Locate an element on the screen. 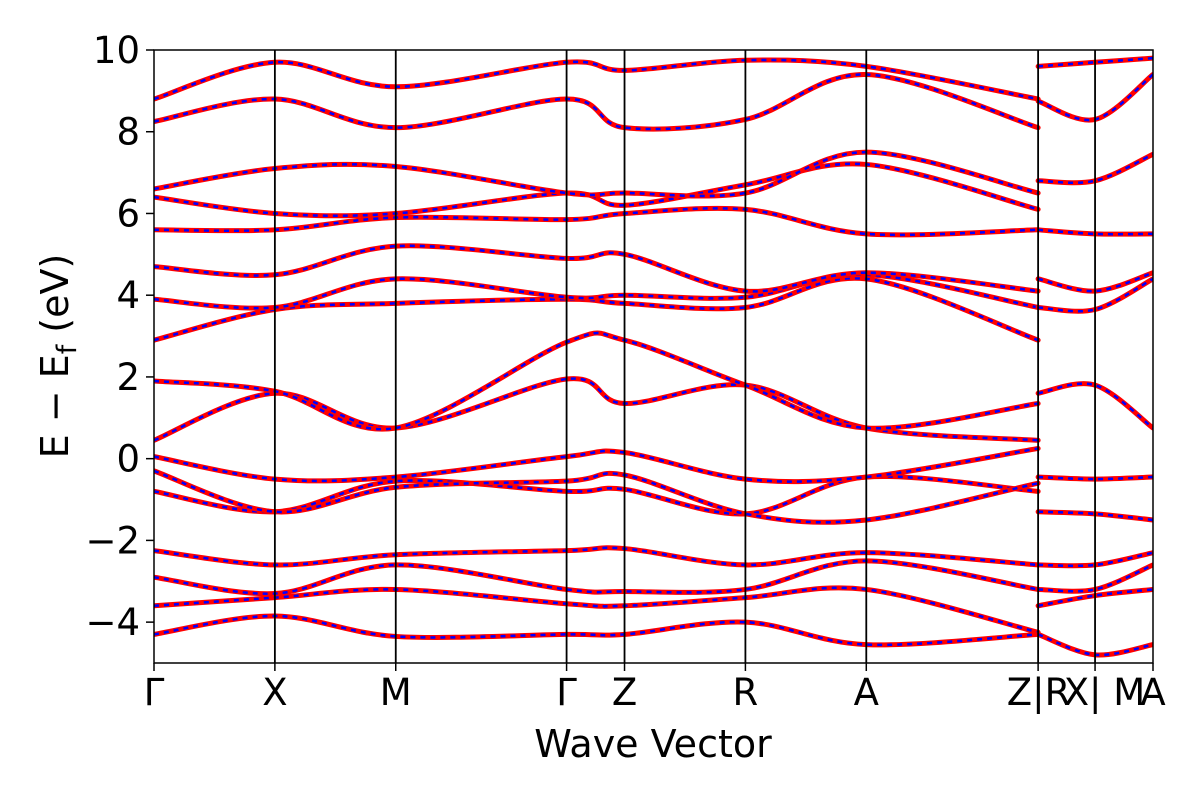 The image size is (1200, 800). x-axis-title: Wave Vector is located at coordinates (653, 744).